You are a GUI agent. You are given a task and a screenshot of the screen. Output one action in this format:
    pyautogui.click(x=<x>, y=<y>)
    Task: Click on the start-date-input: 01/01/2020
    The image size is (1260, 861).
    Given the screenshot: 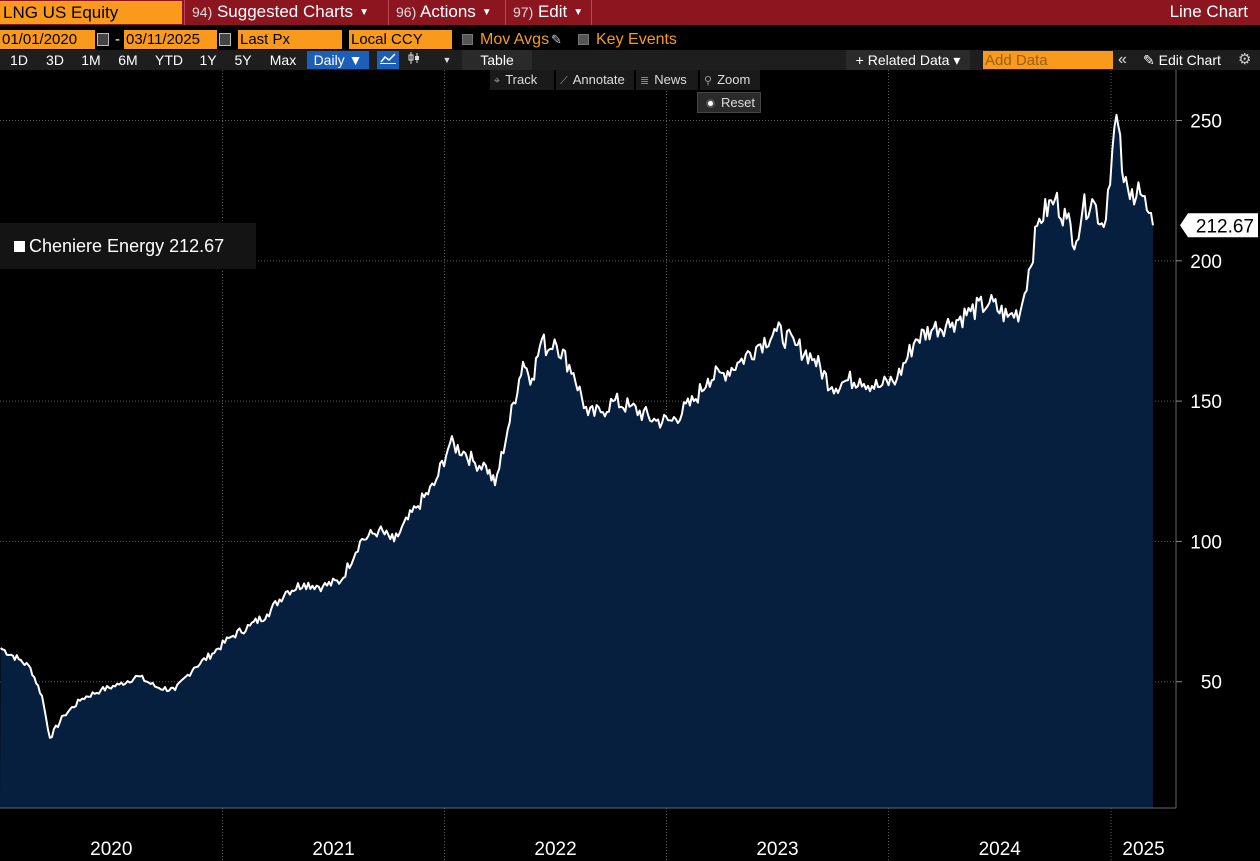 What is the action you would take?
    pyautogui.click(x=47, y=39)
    